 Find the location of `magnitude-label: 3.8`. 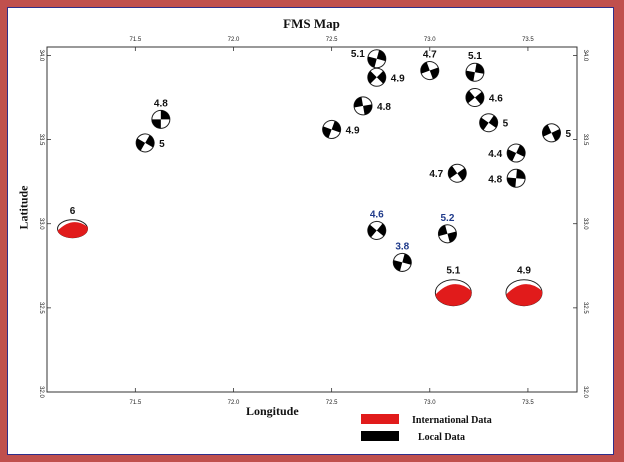

magnitude-label: 3.8 is located at coordinates (402, 246).